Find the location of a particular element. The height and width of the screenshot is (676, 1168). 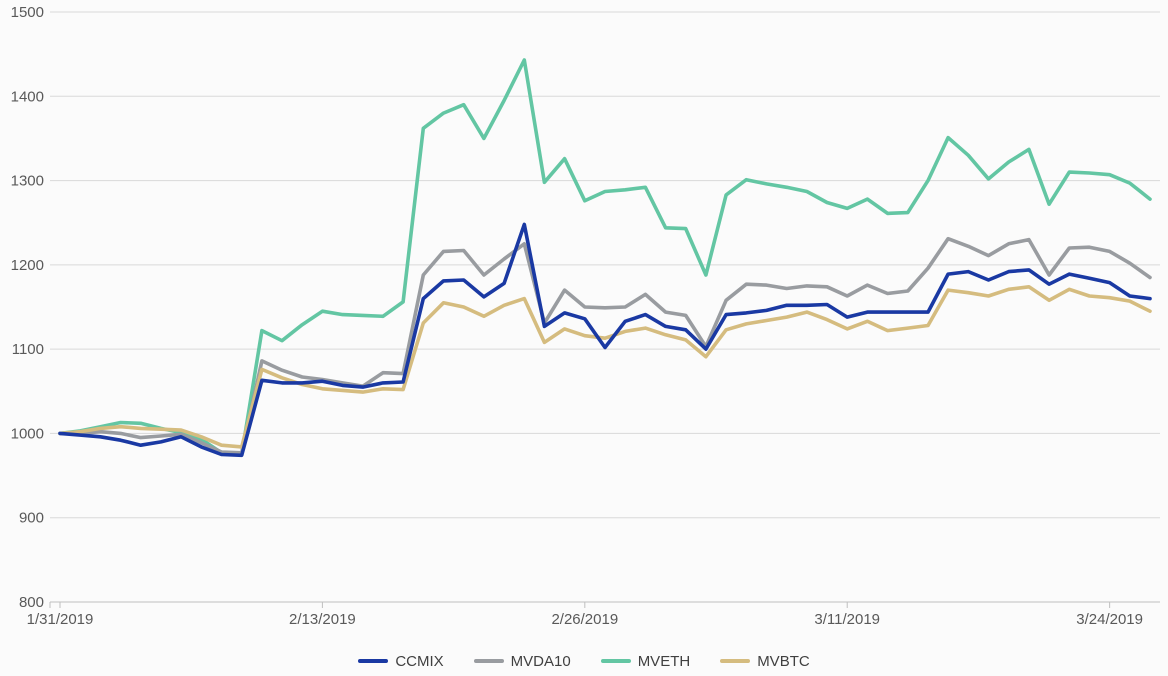

legend-label: MVDA10 is located at coordinates (540, 661).